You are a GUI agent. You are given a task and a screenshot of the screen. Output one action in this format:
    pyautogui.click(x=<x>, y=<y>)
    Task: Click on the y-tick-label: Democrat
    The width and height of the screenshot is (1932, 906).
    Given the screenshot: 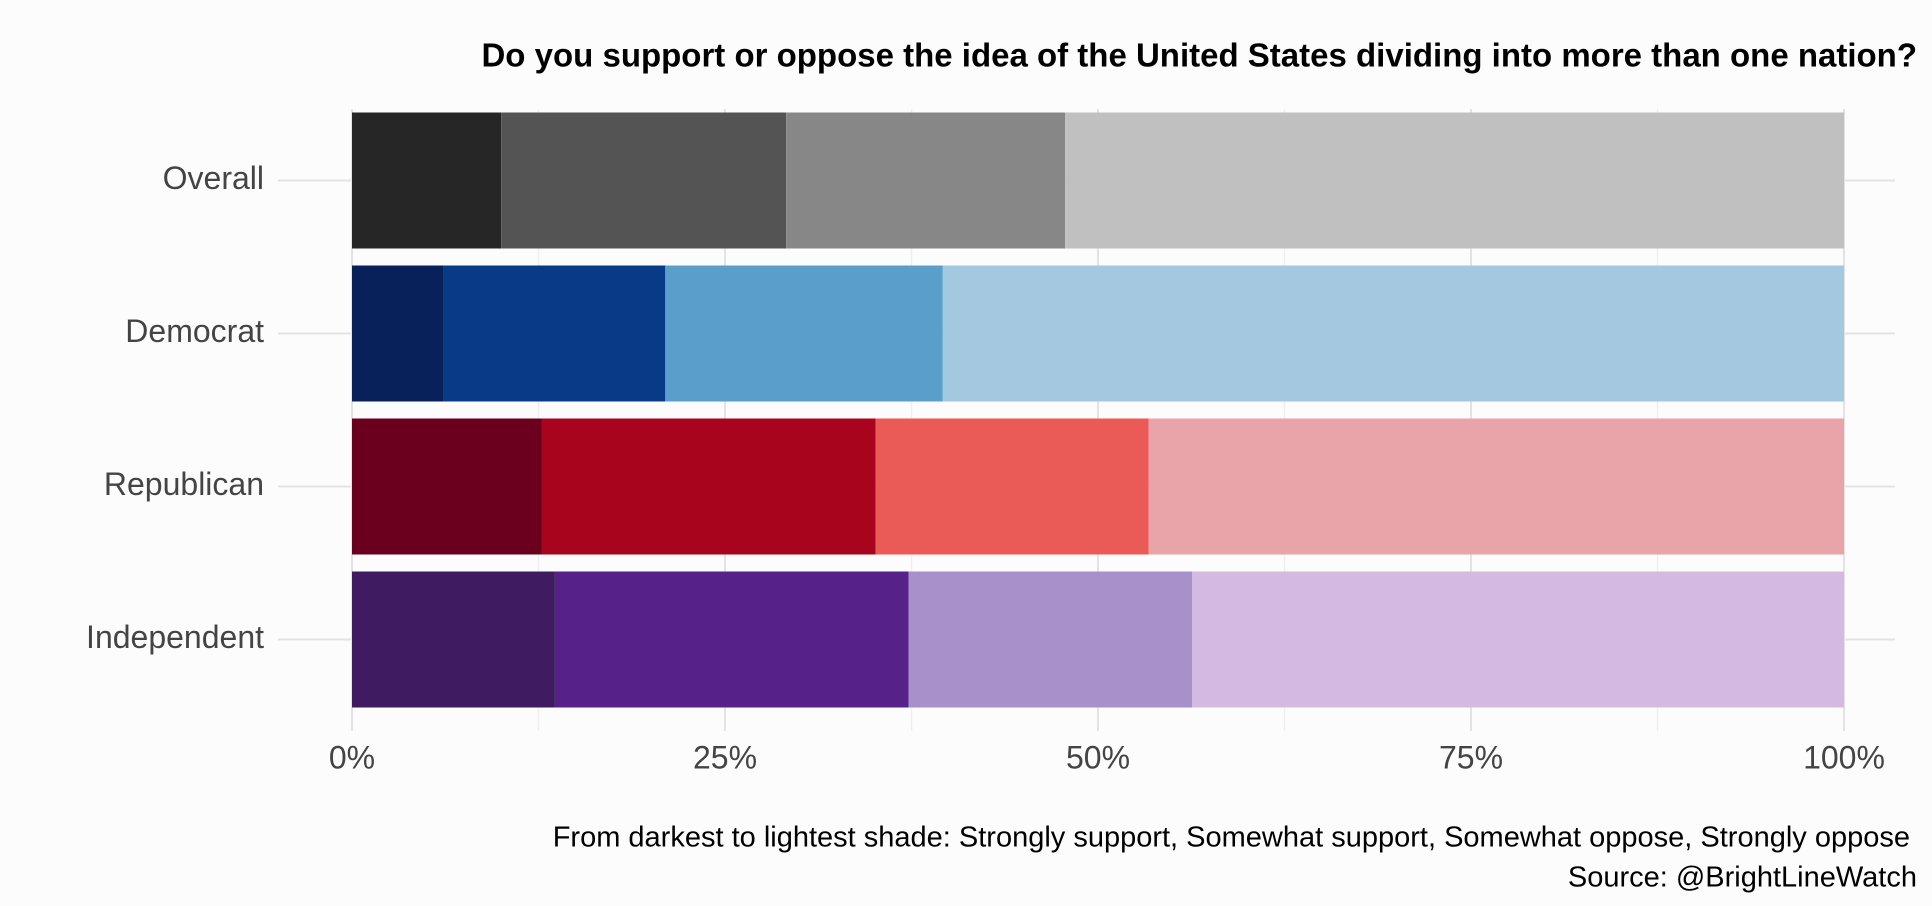 What is the action you would take?
    pyautogui.click(x=194, y=331)
    